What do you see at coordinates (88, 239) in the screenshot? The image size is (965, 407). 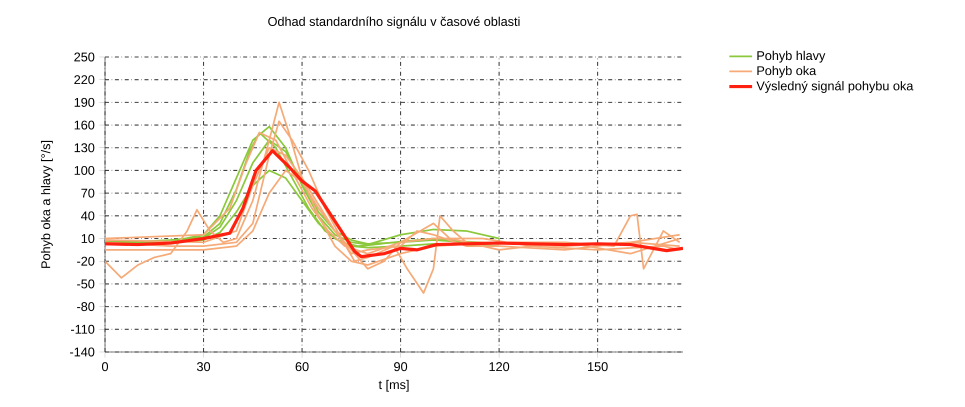 I see `y-tick-label: 10` at bounding box center [88, 239].